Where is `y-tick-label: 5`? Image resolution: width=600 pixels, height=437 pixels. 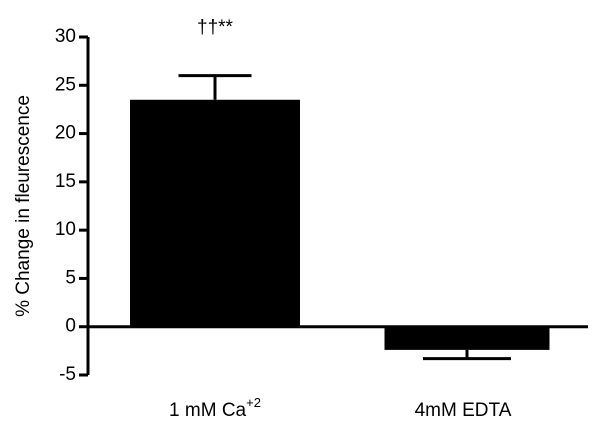 y-tick-label: 5 is located at coordinates (70, 277).